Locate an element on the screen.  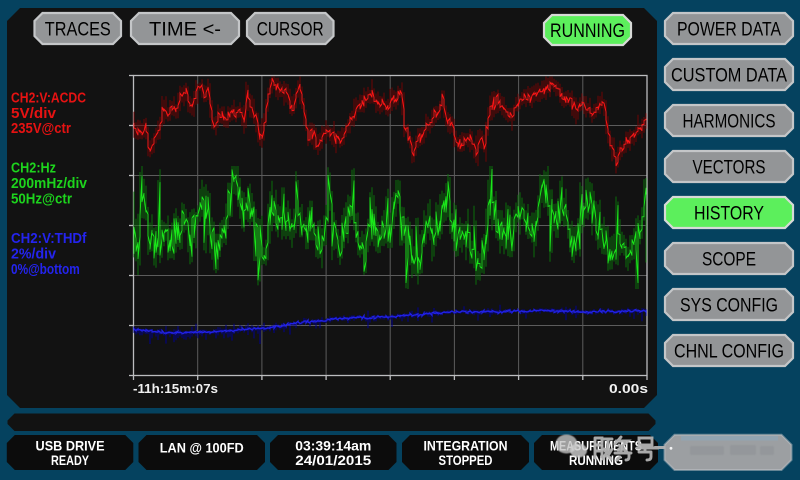
svg-text: CH2:Hz is located at coordinates (33, 168).